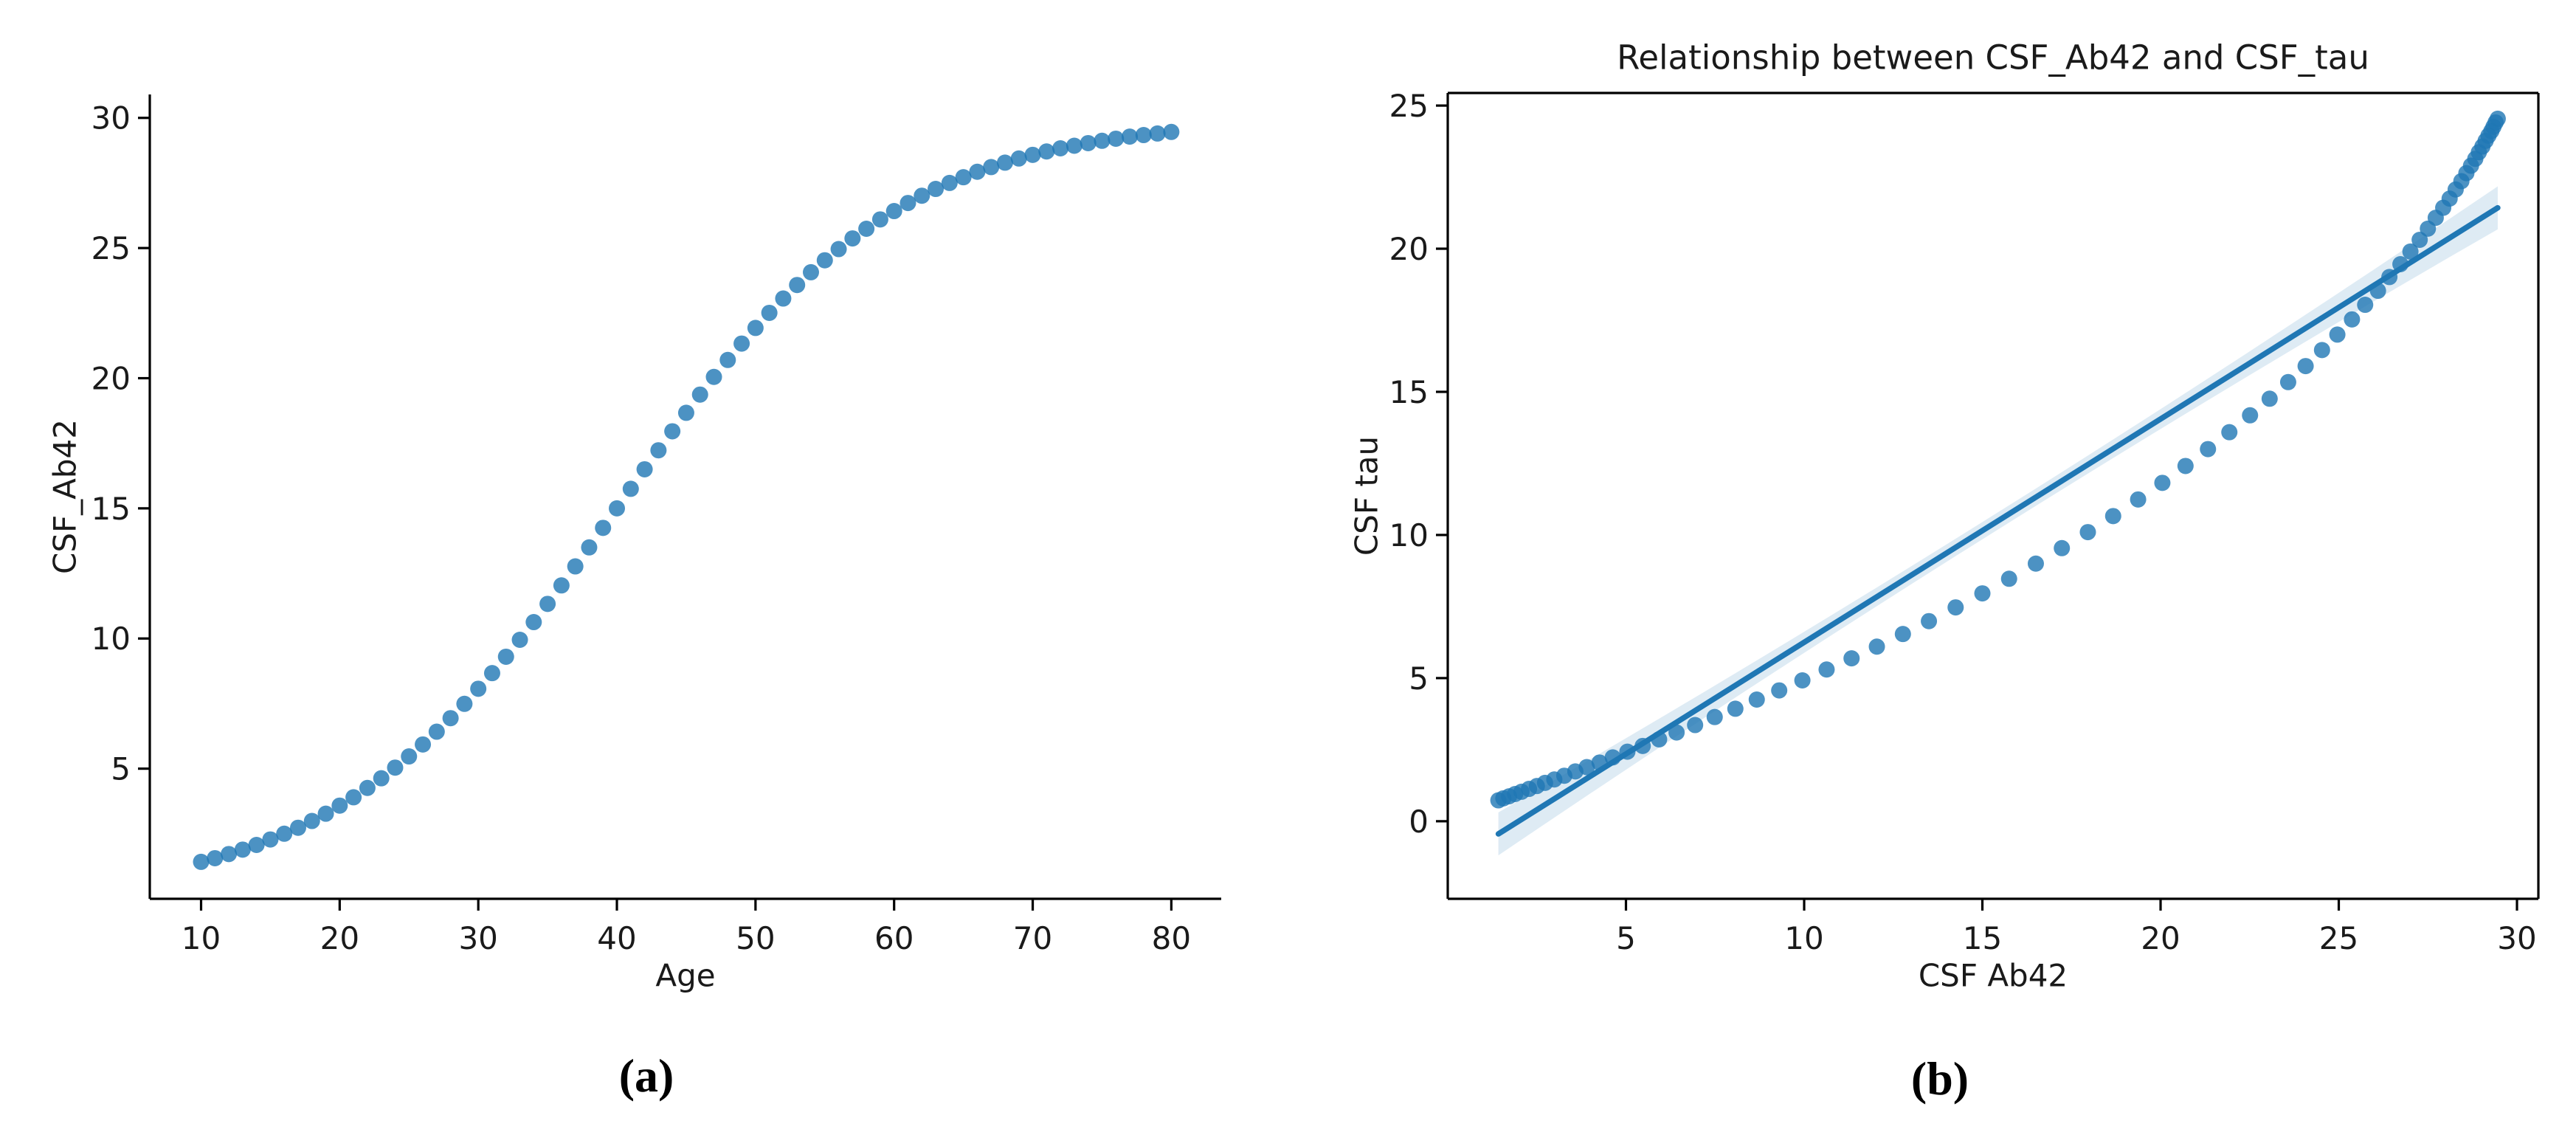  I want to click on x-tick-label: 20, so click(2160, 938).